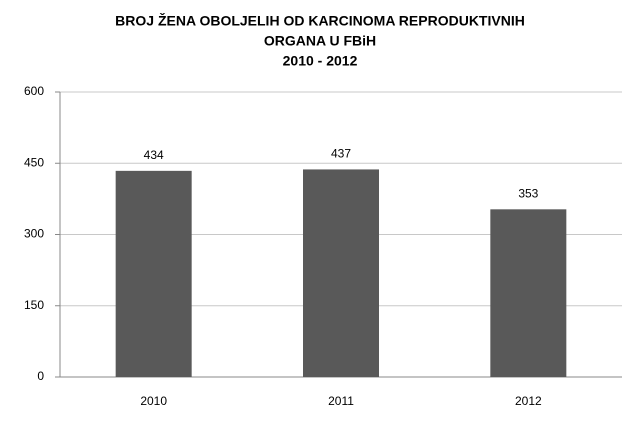 This screenshot has width=641, height=428. I want to click on y-tick-label: 450, so click(34, 162).